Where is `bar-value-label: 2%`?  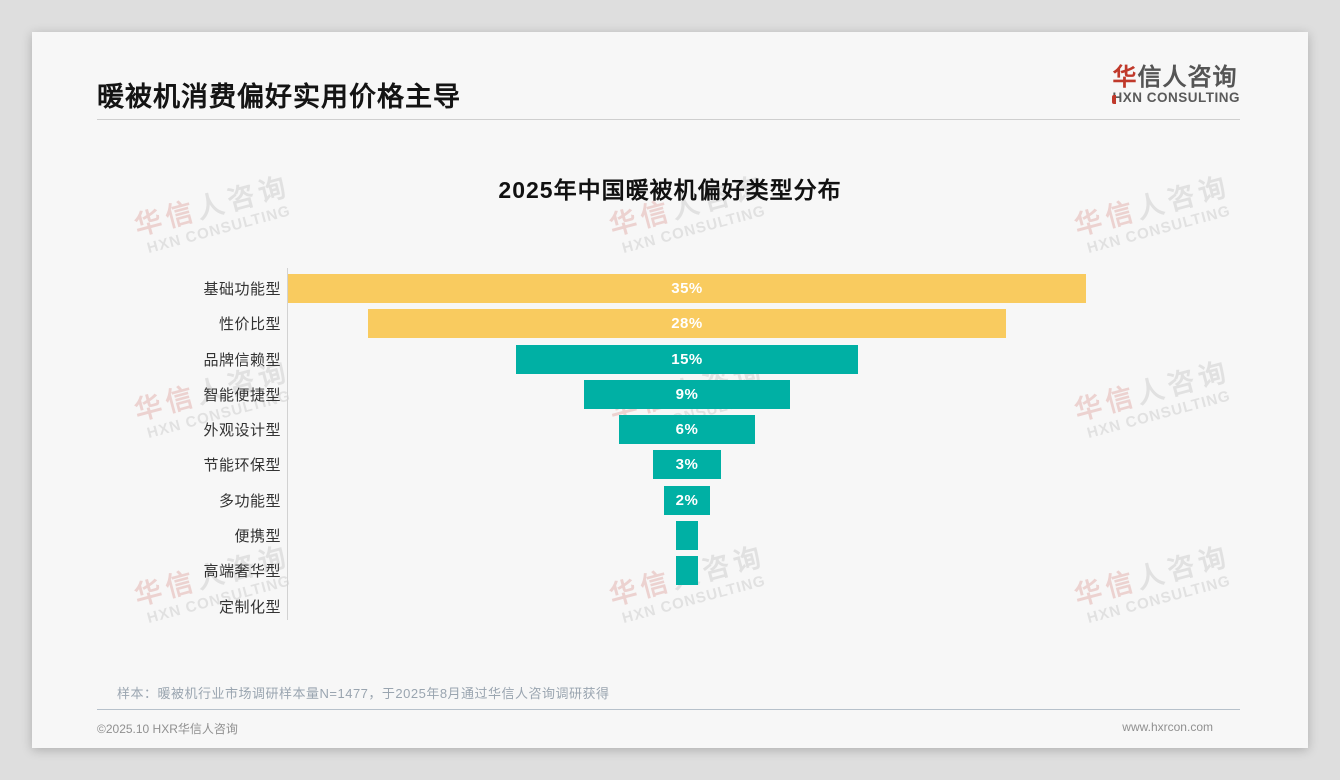
bar-value-label: 2% is located at coordinates (687, 500).